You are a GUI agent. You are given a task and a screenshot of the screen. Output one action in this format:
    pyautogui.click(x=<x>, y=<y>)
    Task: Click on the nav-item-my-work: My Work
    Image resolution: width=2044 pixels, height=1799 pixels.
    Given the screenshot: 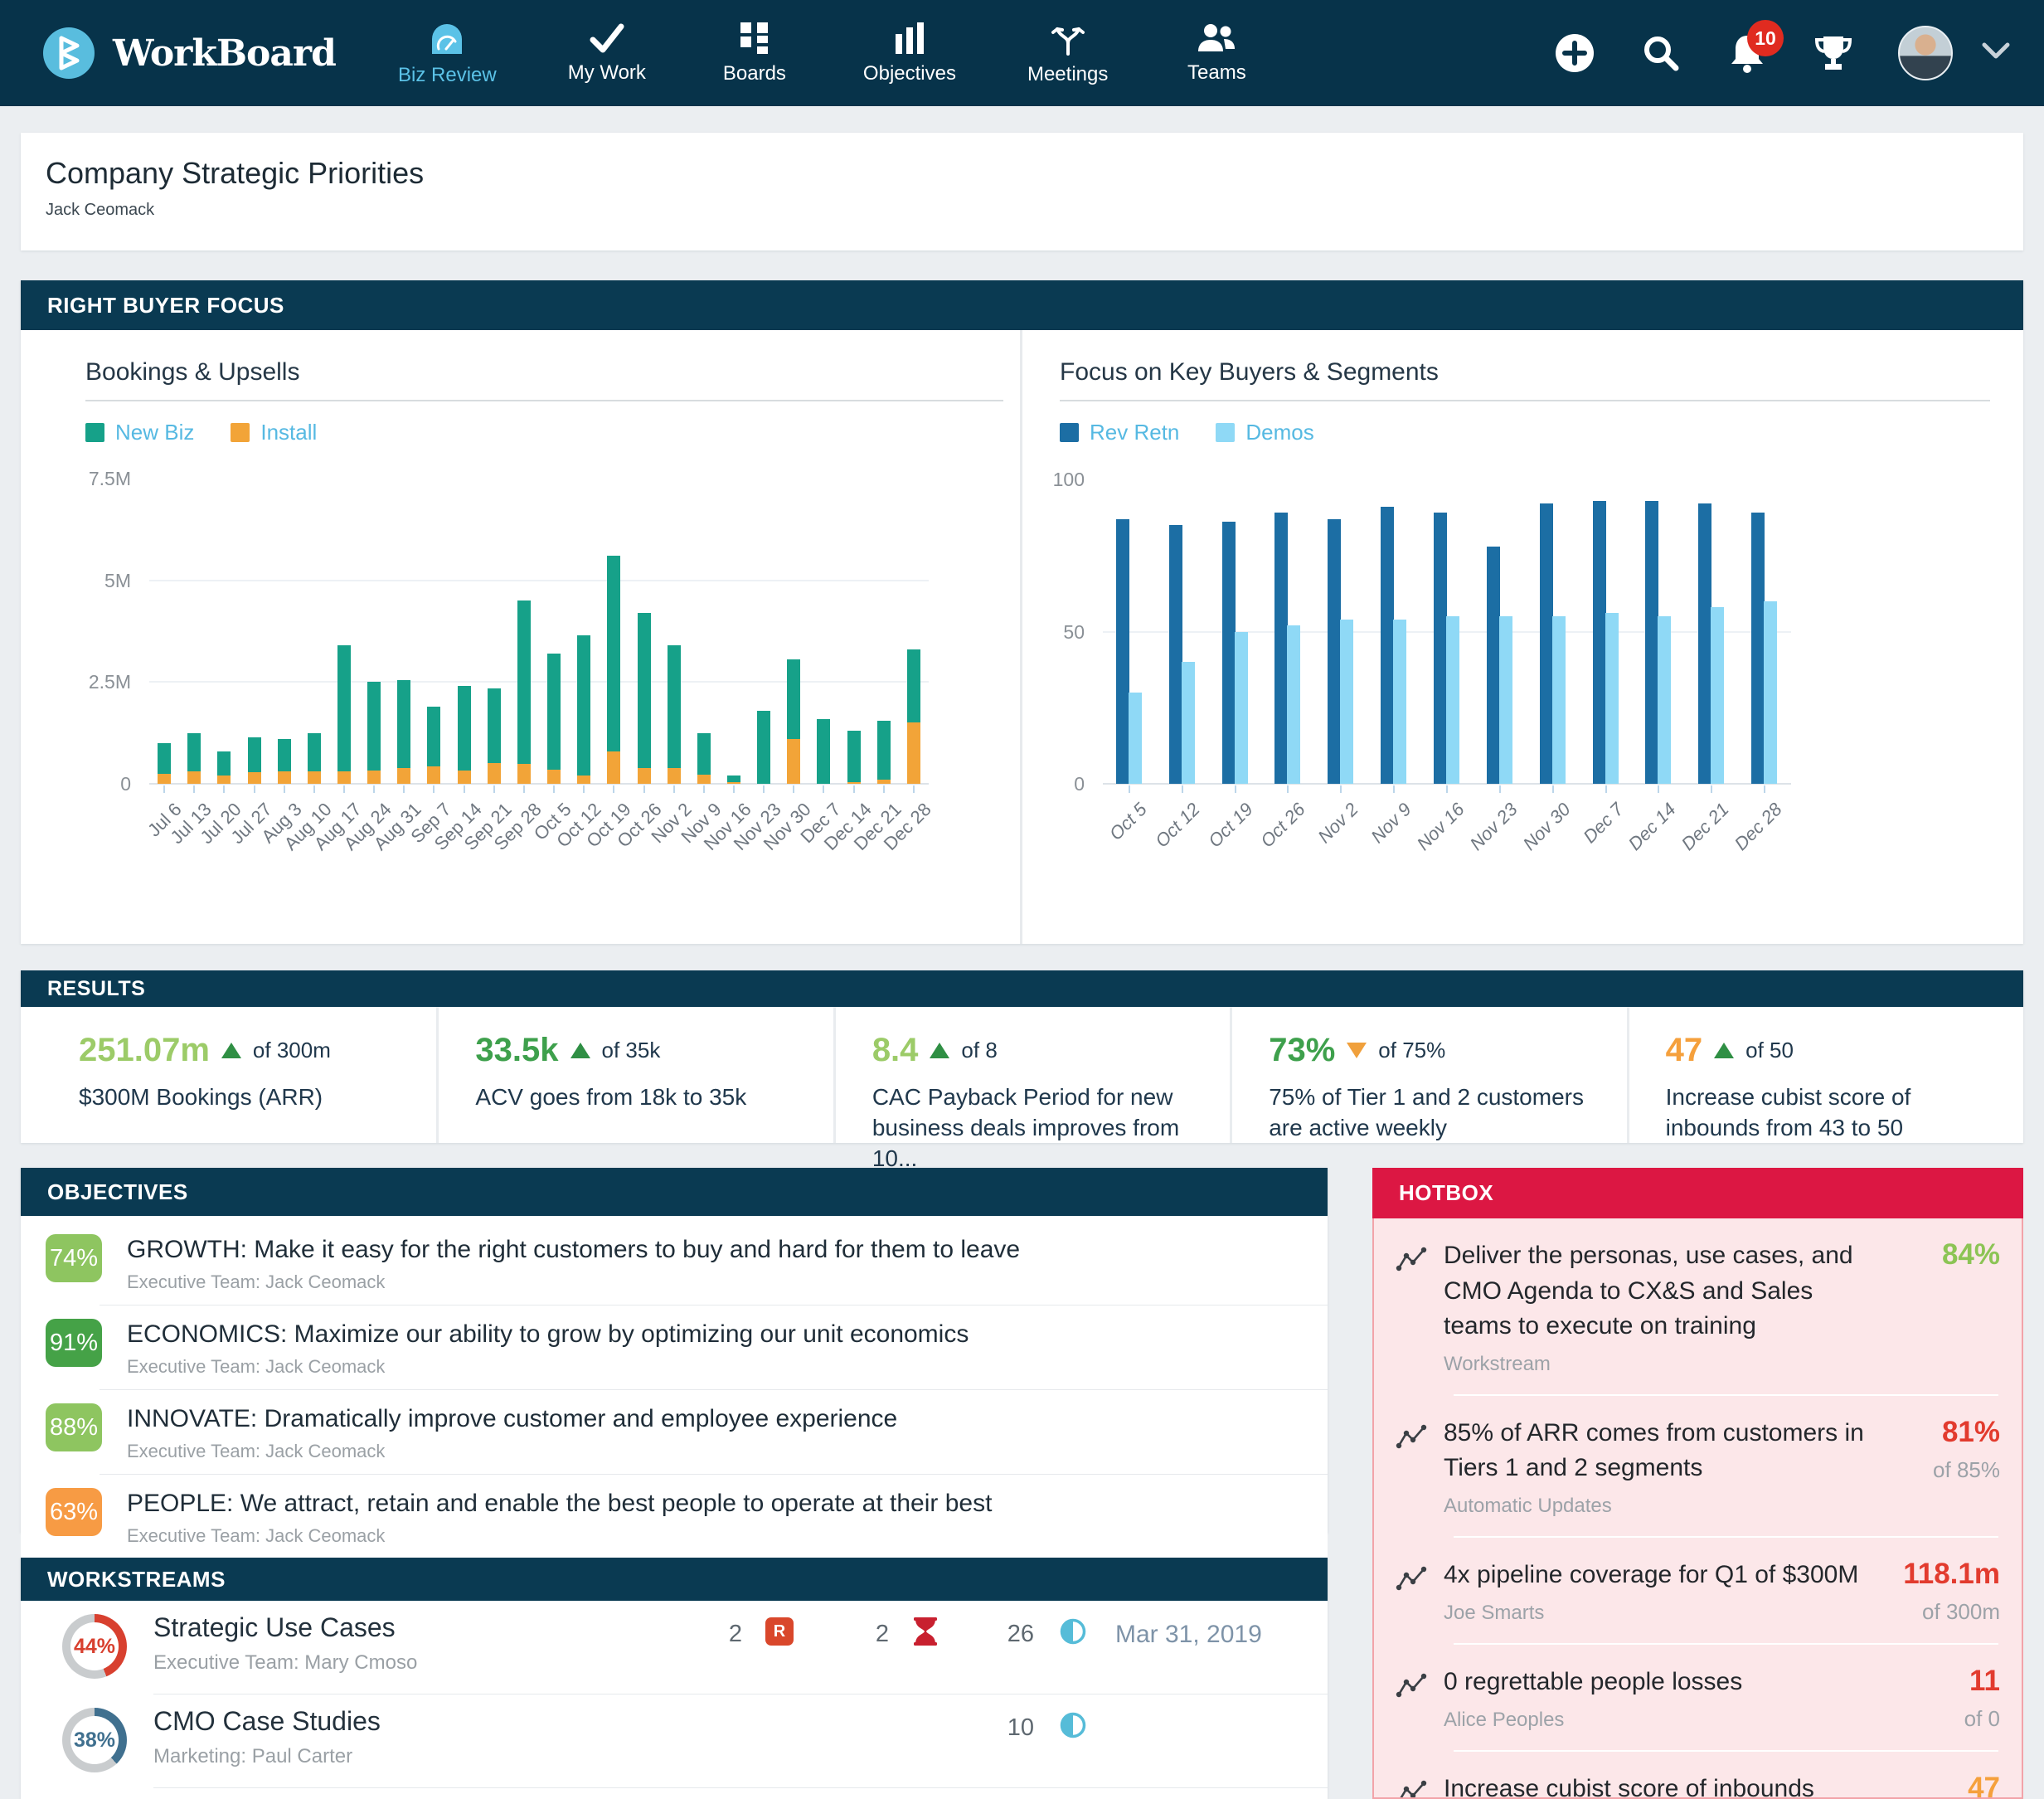 What is the action you would take?
    pyautogui.click(x=607, y=53)
    